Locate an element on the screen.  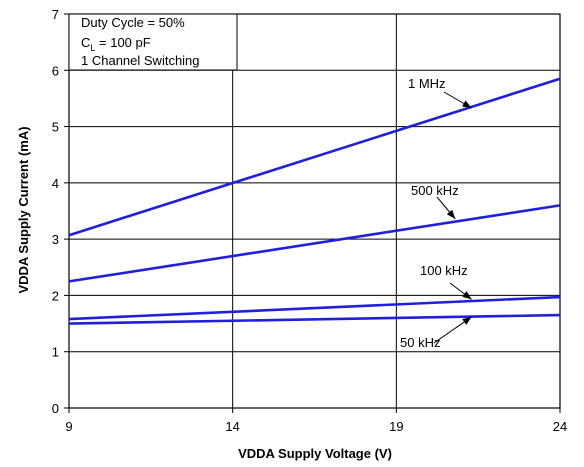
series-callouts is located at coordinates (452, 217).